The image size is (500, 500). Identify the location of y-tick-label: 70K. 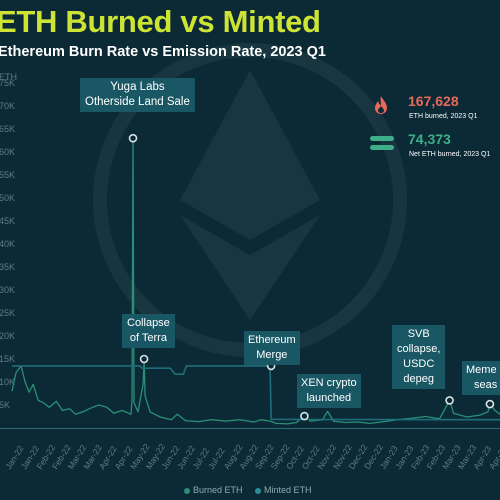
(7, 106).